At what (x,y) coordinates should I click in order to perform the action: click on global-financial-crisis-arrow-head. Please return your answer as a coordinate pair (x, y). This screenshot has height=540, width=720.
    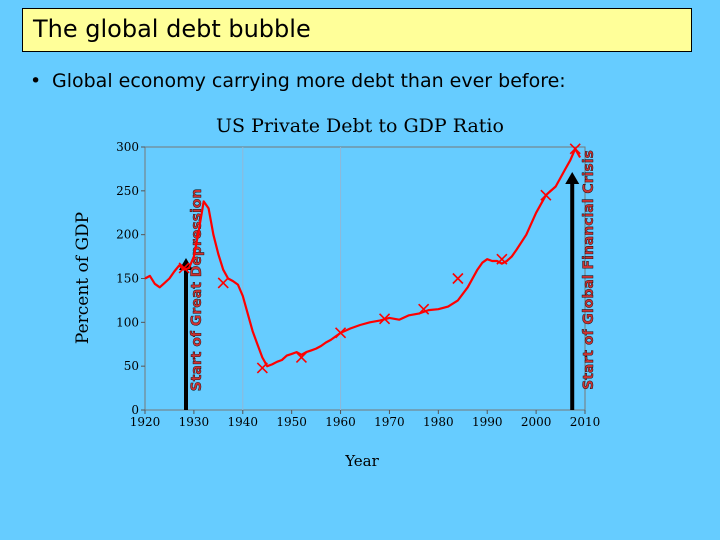
    Looking at the image, I should click on (572, 178).